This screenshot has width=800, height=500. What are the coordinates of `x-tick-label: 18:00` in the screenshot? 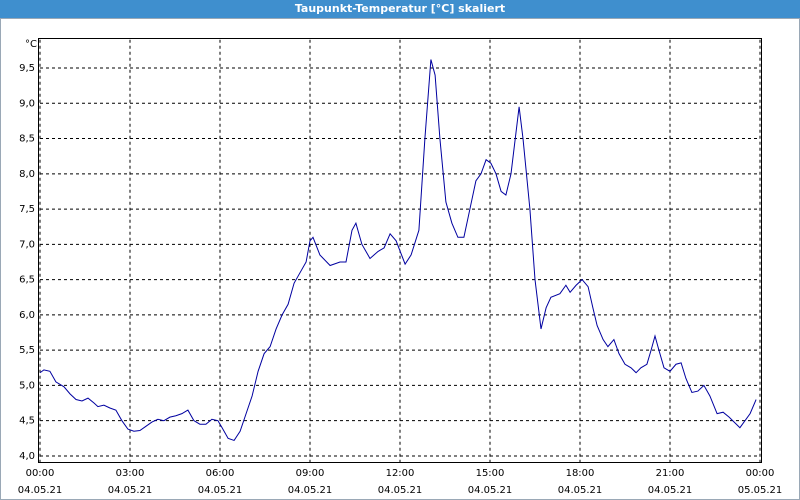 It's located at (580, 473).